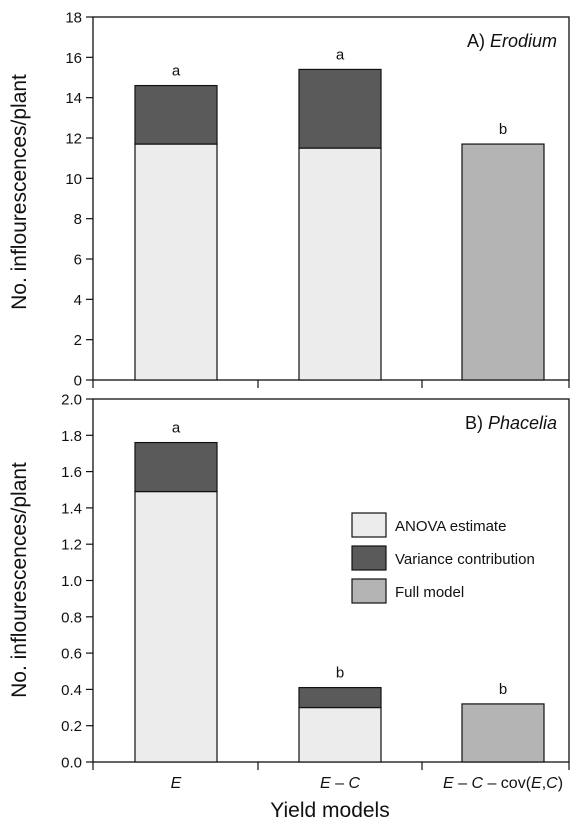 Image resolution: width=580 pixels, height=826 pixels. Describe the element at coordinates (369, 558) in the screenshot. I see `legend-swatch-variance` at that location.